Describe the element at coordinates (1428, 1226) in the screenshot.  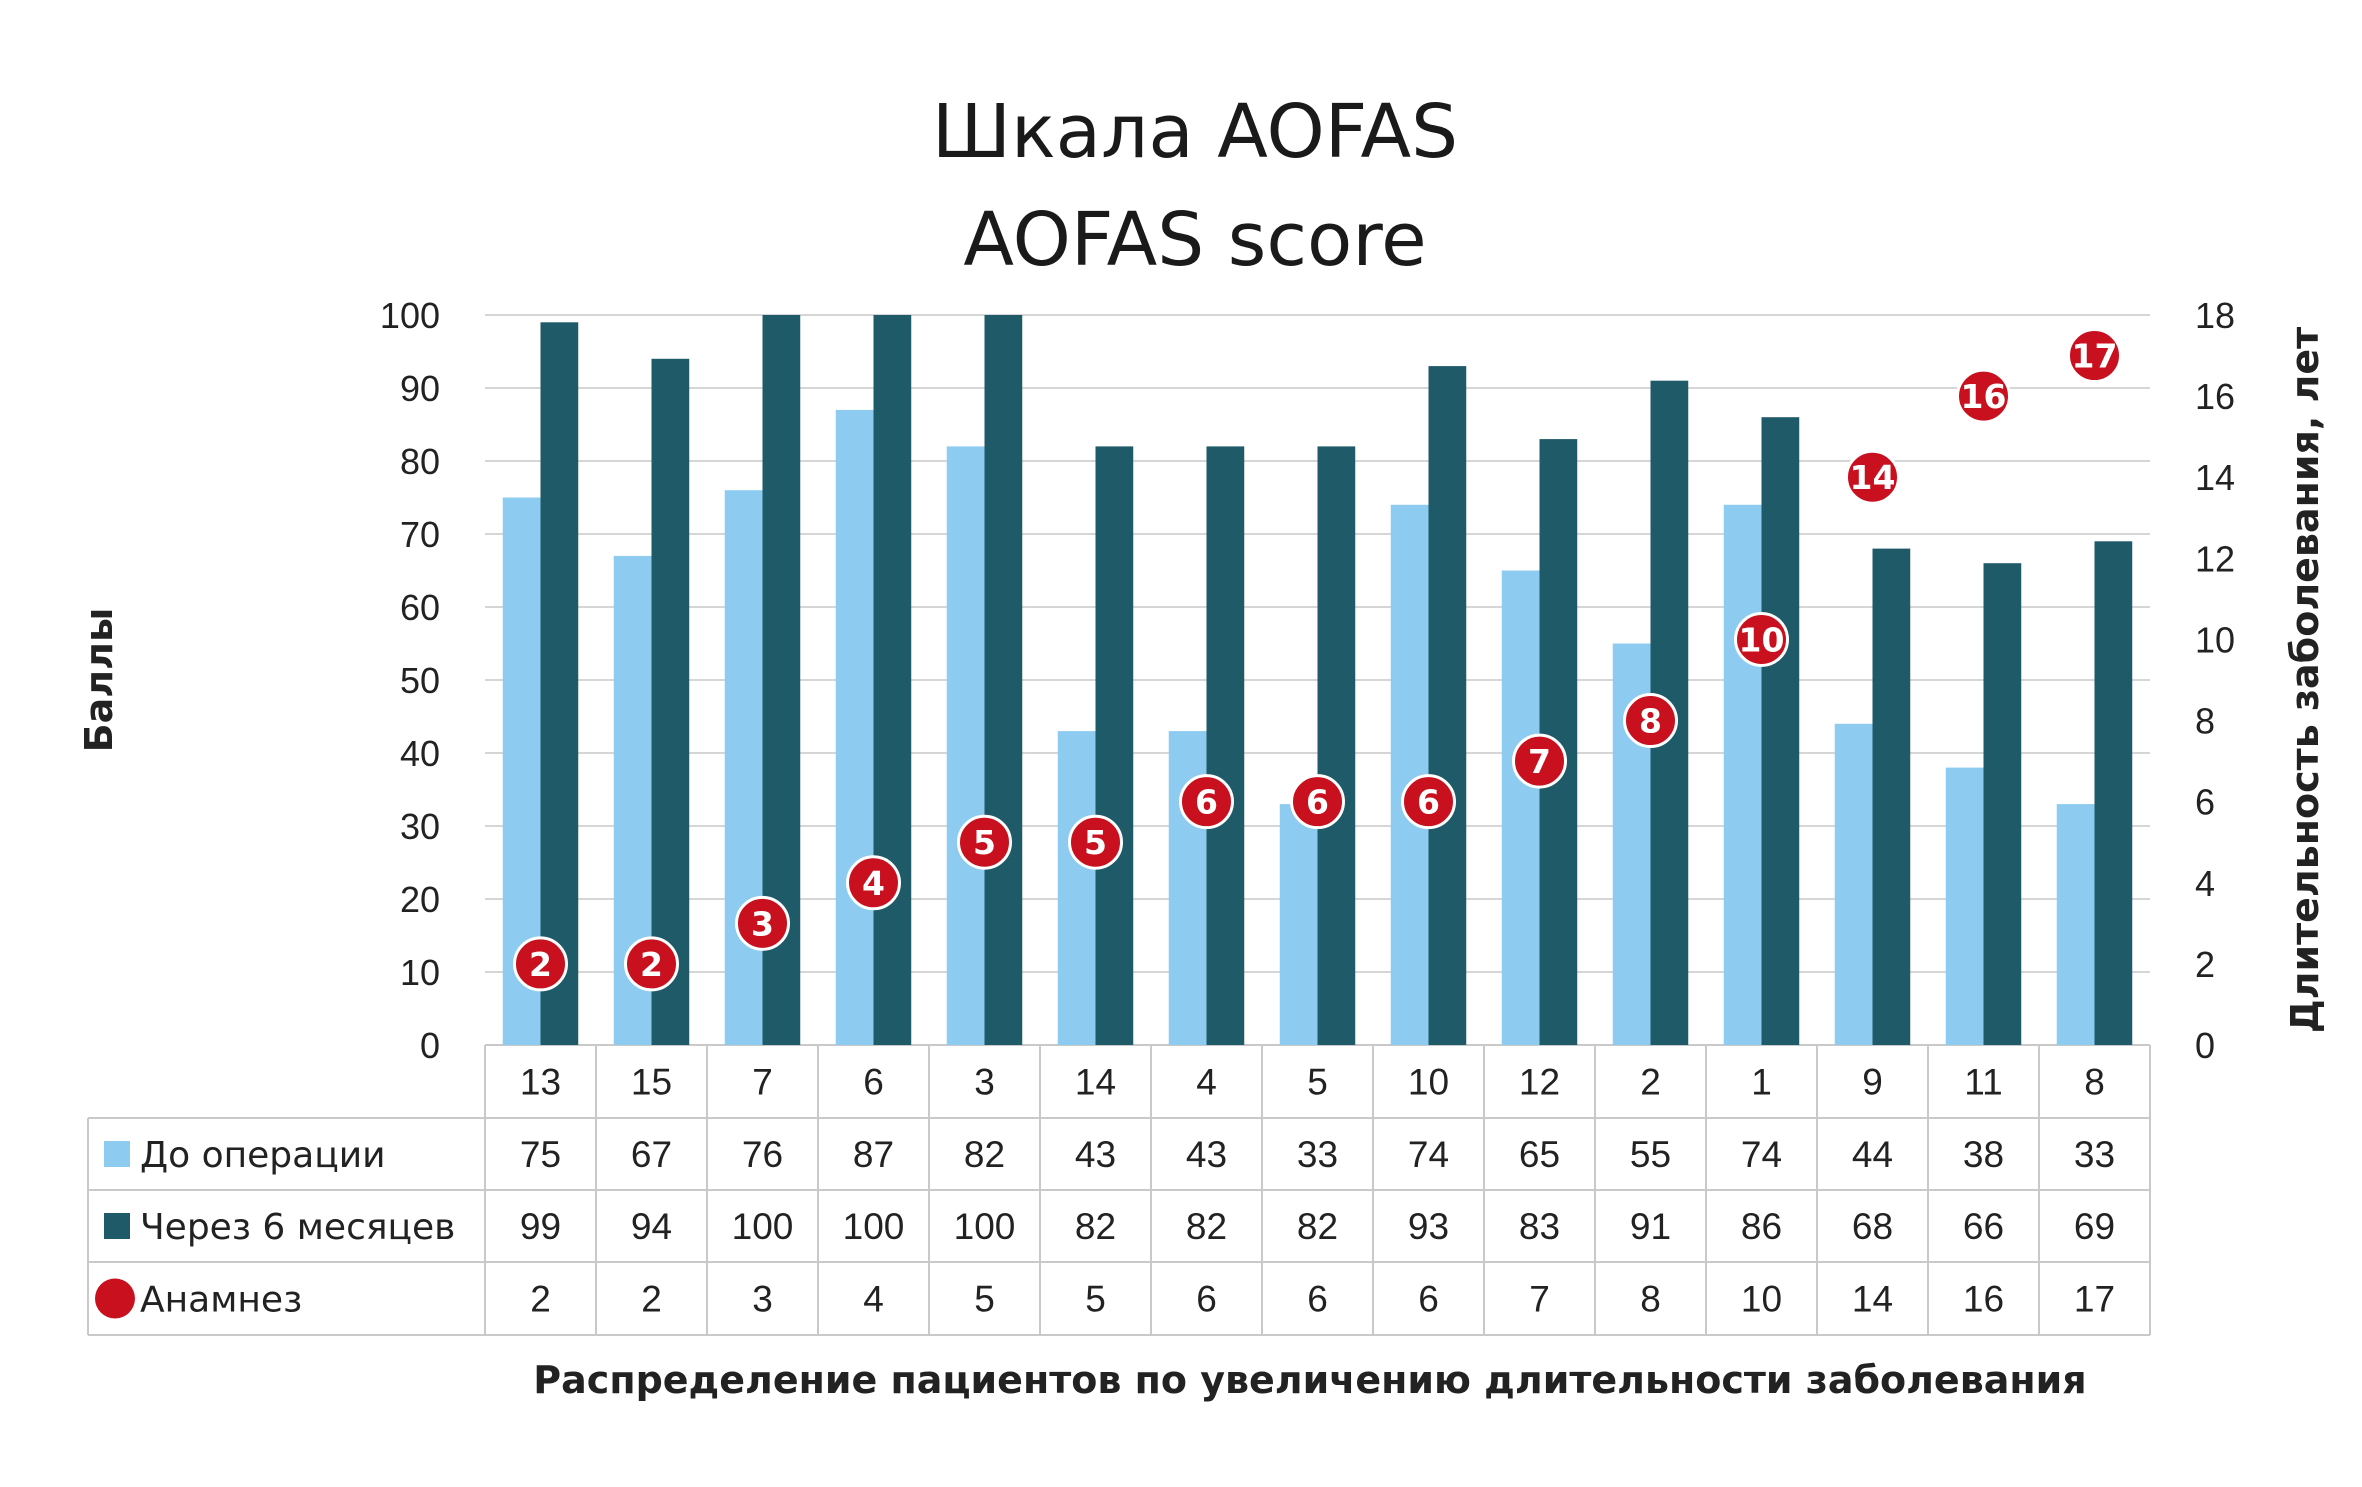
I see `data-label: 93` at that location.